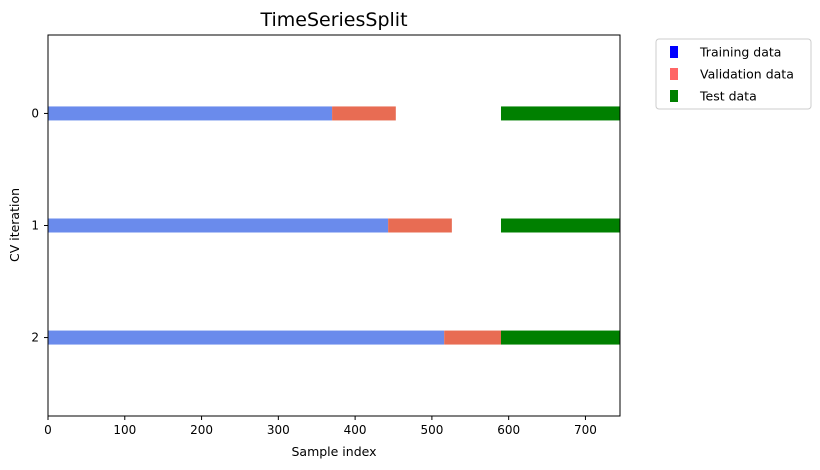  I want to click on bar-iter1-validation, so click(420, 225).